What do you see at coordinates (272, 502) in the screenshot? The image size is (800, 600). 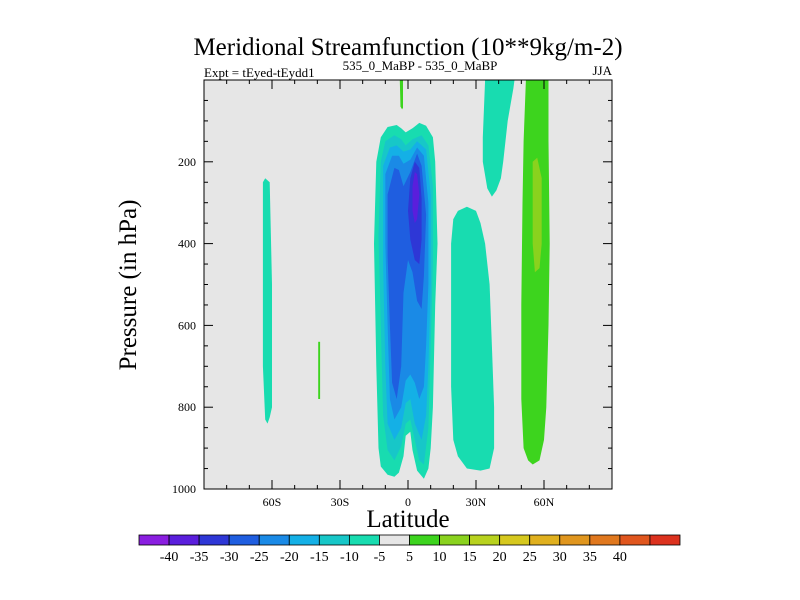 I see `x-tick-label: 60S` at bounding box center [272, 502].